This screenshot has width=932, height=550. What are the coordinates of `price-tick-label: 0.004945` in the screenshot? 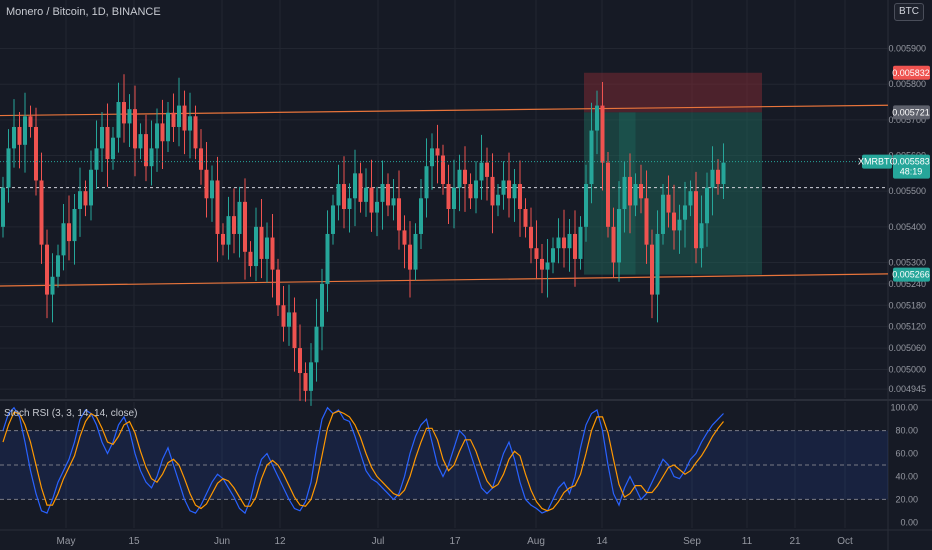 It's located at (907, 389).